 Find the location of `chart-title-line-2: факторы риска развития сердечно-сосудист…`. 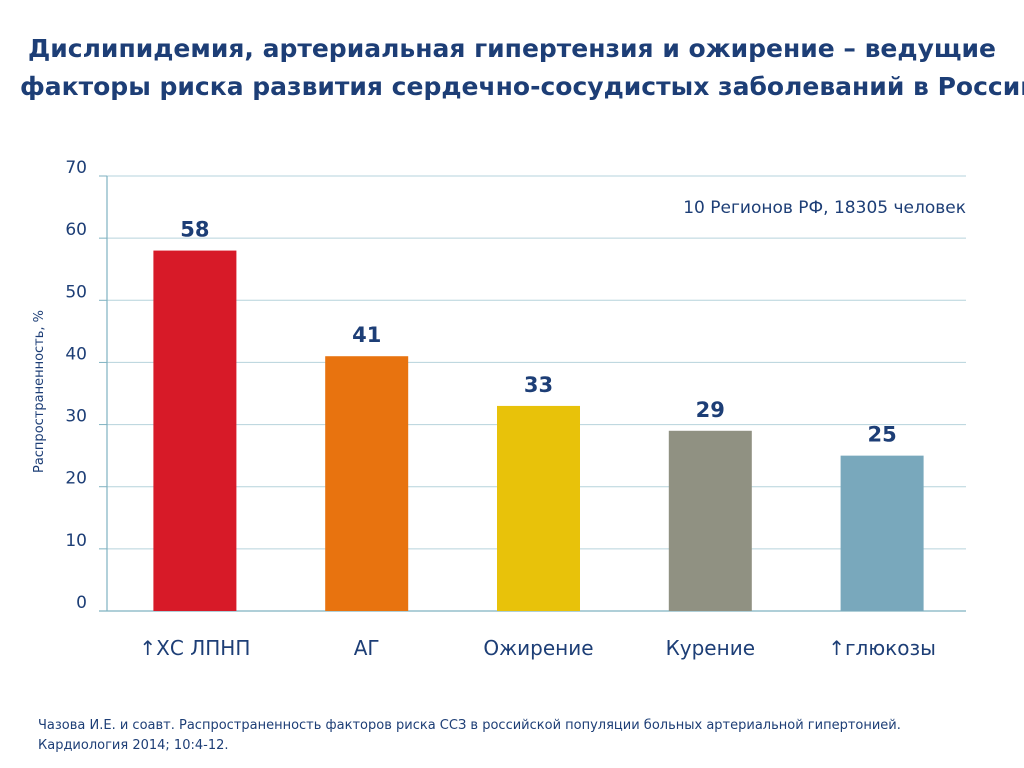

chart-title-line-2: факторы риска развития сердечно-сосудист… is located at coordinates (522, 86).